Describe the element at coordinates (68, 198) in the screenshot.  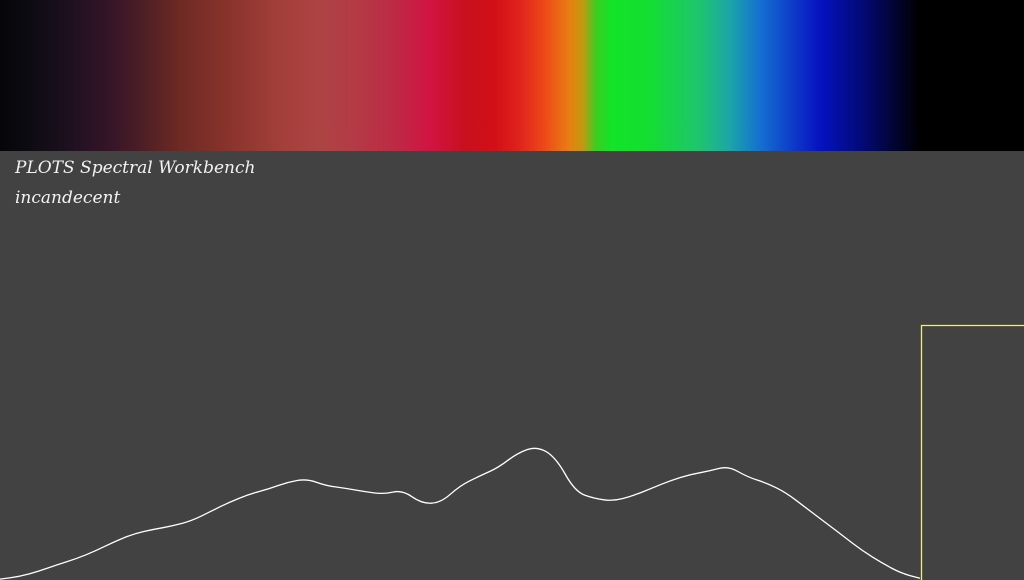
I see `spectrum-sample-label: incandecent` at that location.